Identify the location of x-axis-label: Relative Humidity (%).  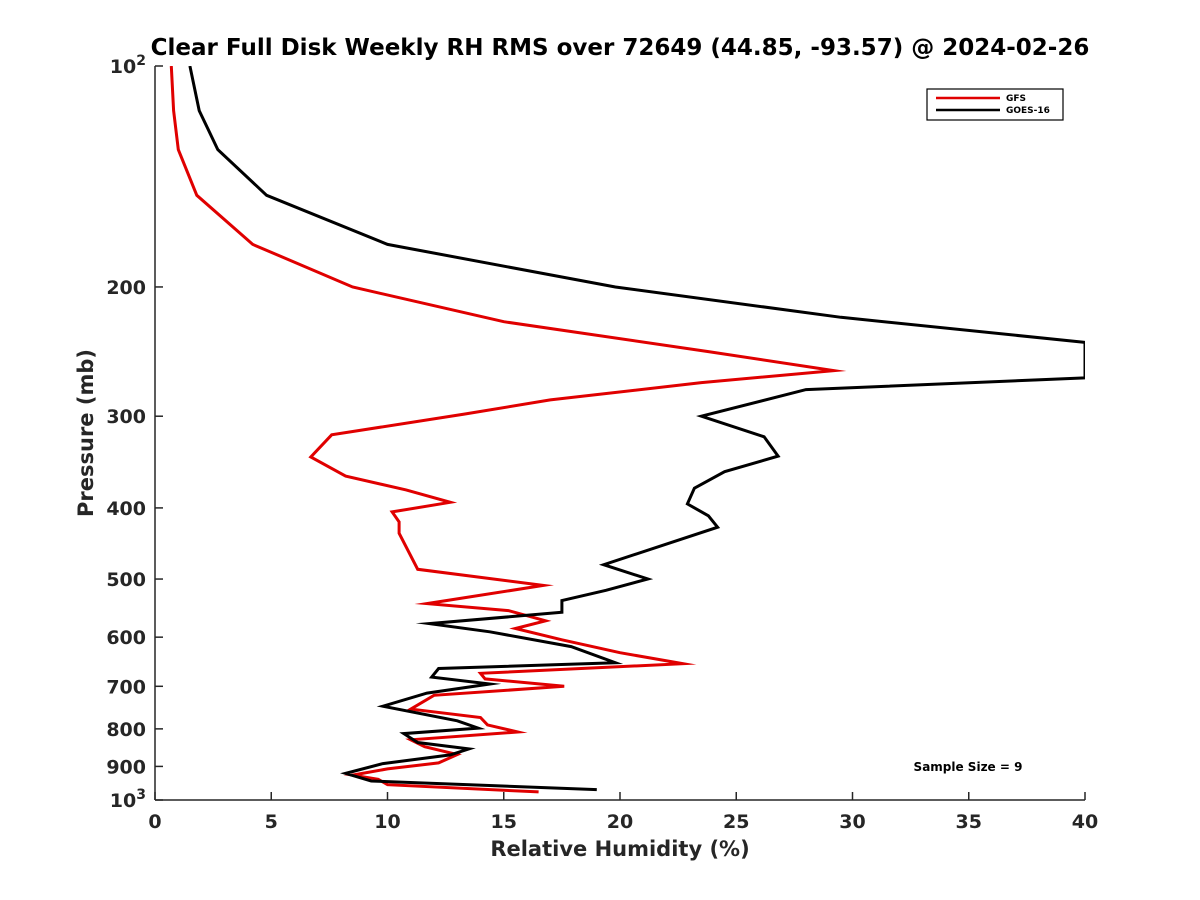
(619, 849).